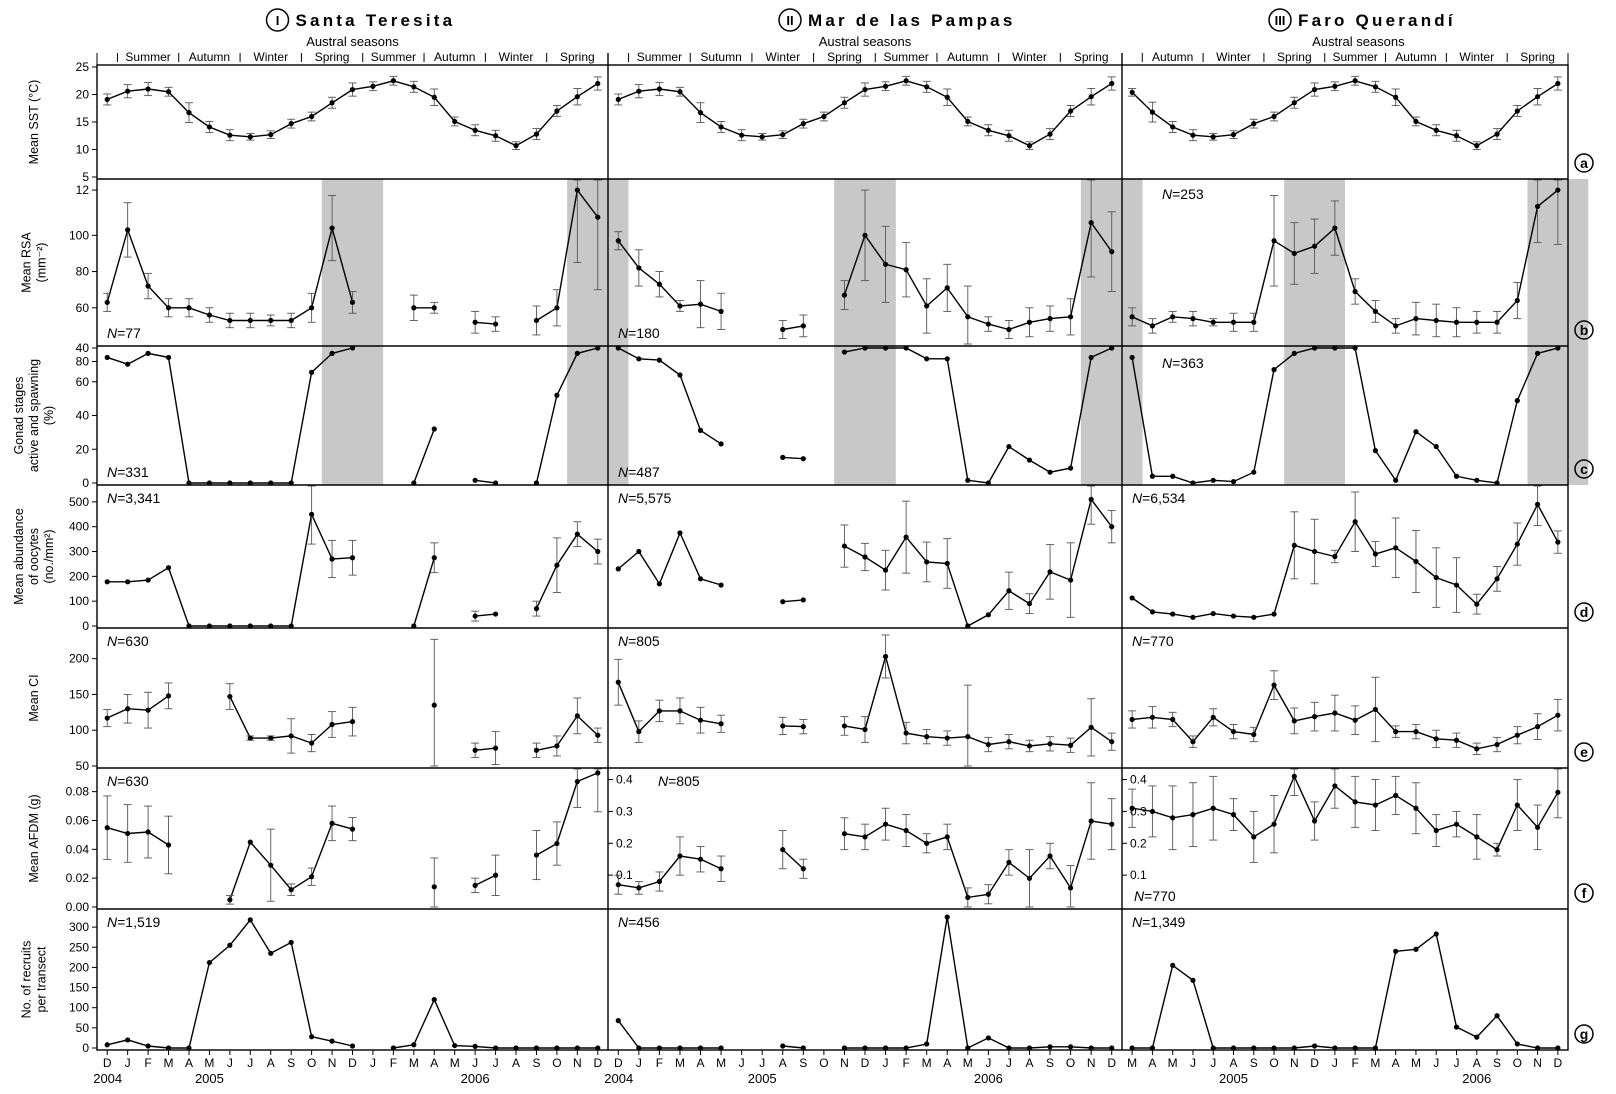  I want to click on sample-size-label: N=5,575, so click(645, 498).